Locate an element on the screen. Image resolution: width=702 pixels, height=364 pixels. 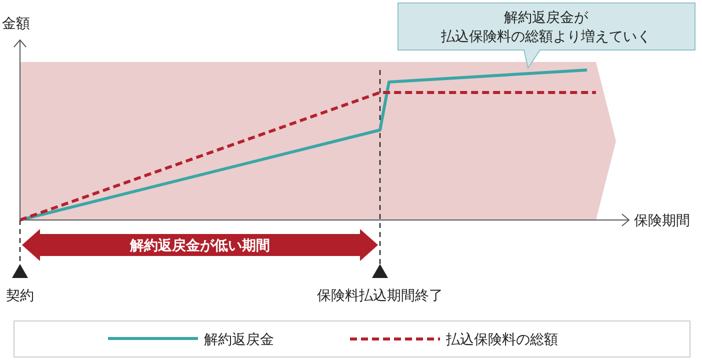
x-axis-title: 保険期間 is located at coordinates (662, 220).